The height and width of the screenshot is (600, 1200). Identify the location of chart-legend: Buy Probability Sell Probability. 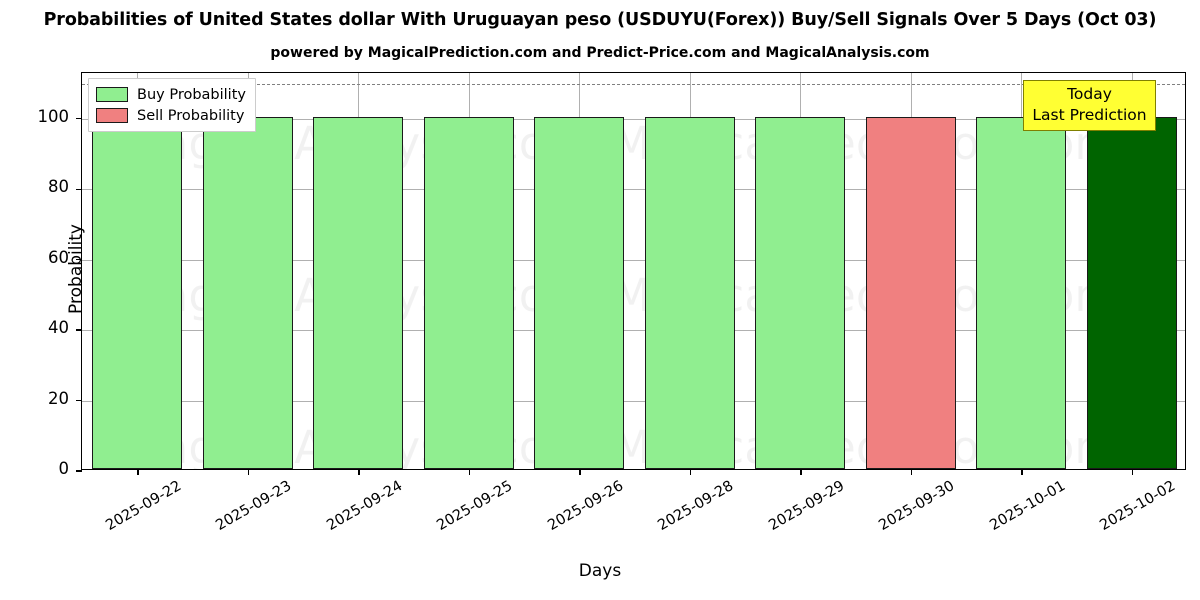
(172, 105).